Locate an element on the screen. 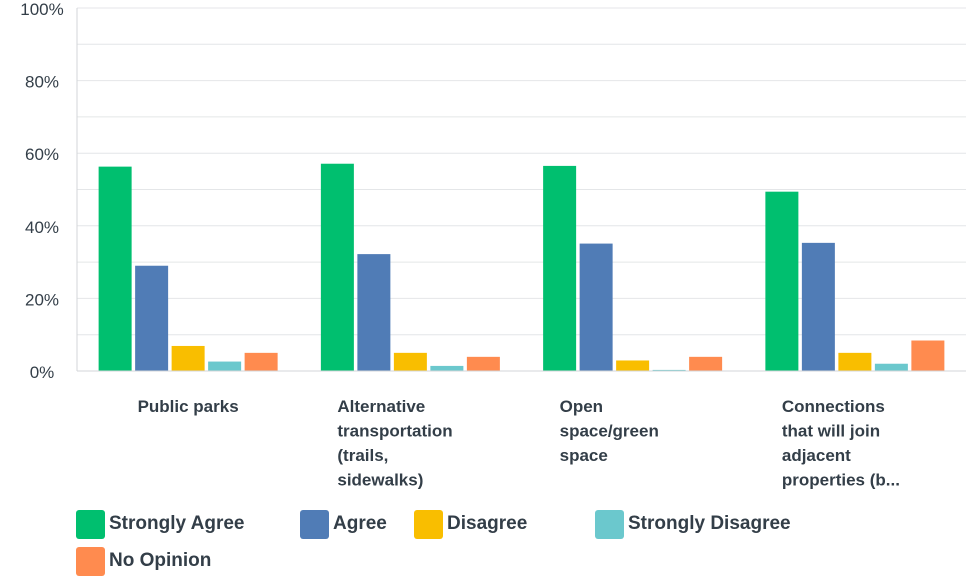 The width and height of the screenshot is (971, 576). x-category-label-line: Connections is located at coordinates (833, 406).